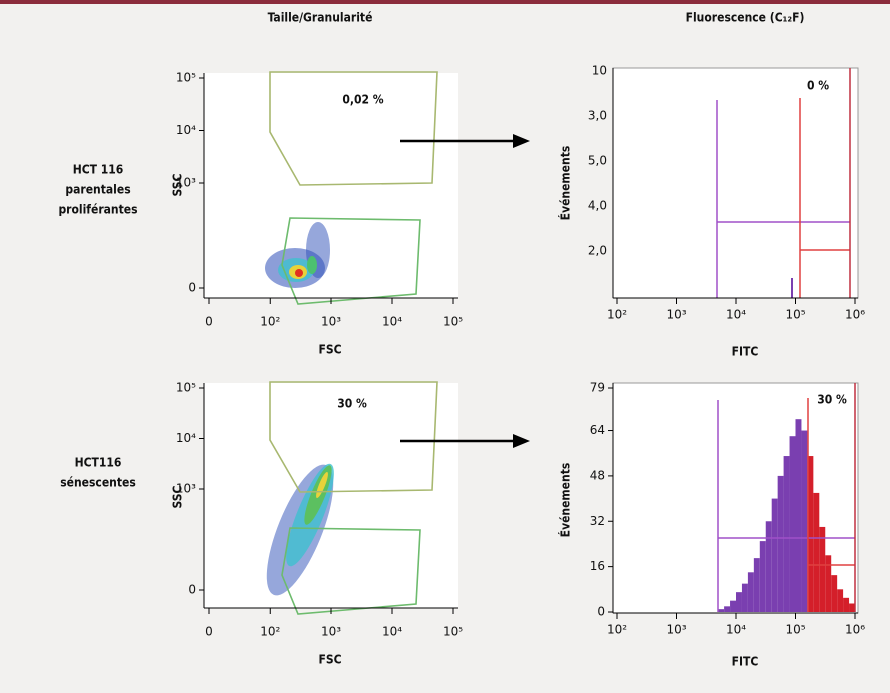 This screenshot has width=890, height=693. I want to click on y-tick-label: 16, so click(597, 566).